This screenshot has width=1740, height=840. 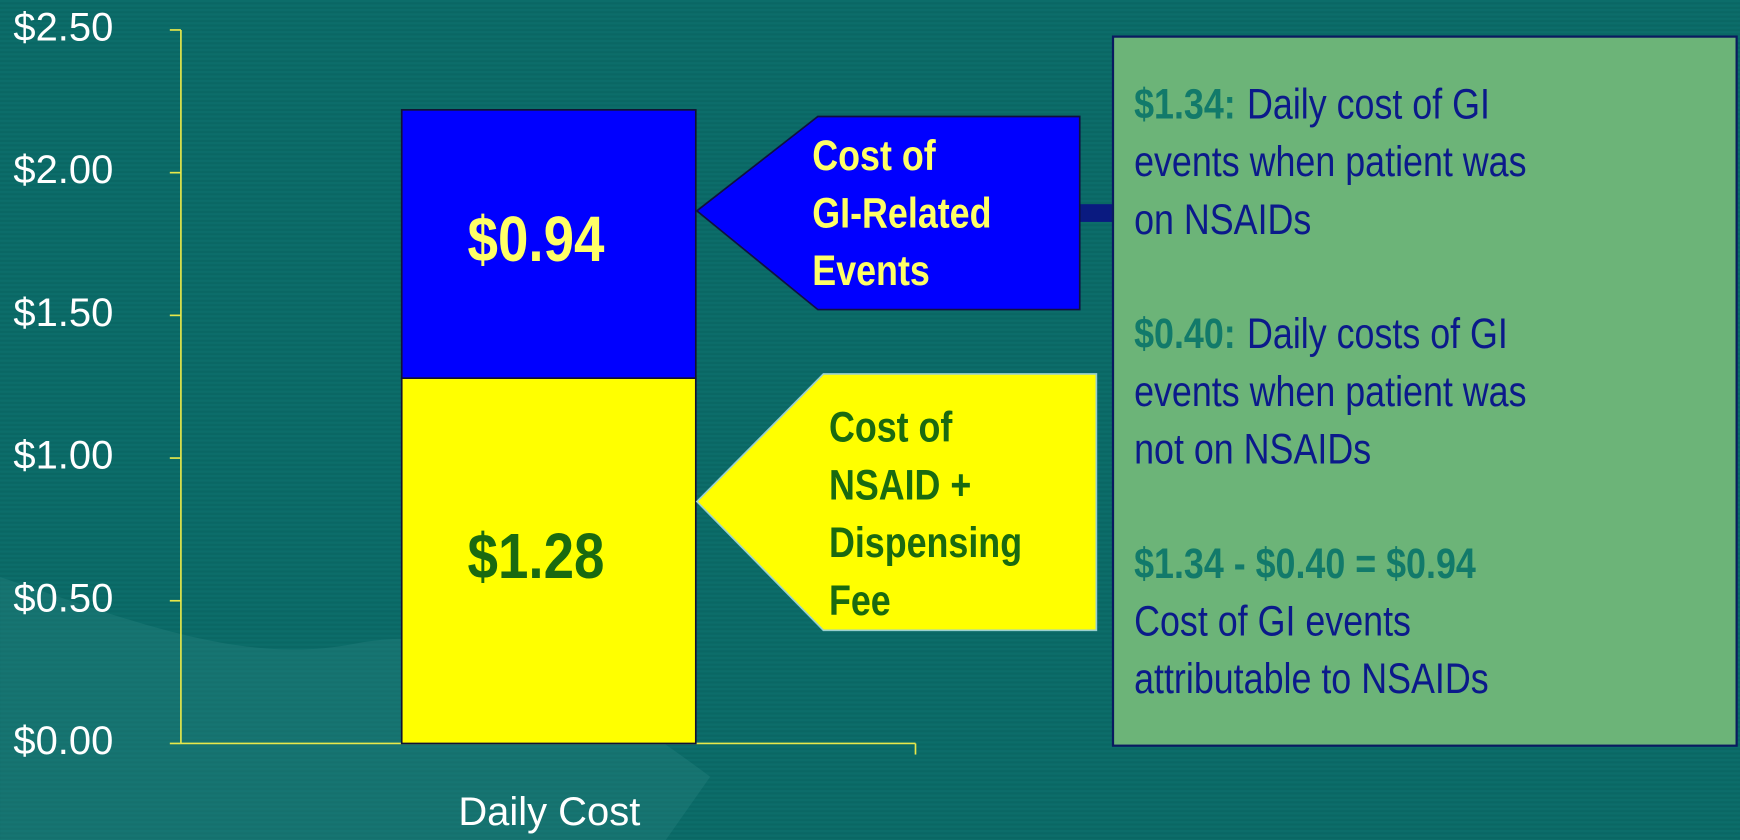 What do you see at coordinates (536, 556) in the screenshot?
I see `data-label: $1.28` at bounding box center [536, 556].